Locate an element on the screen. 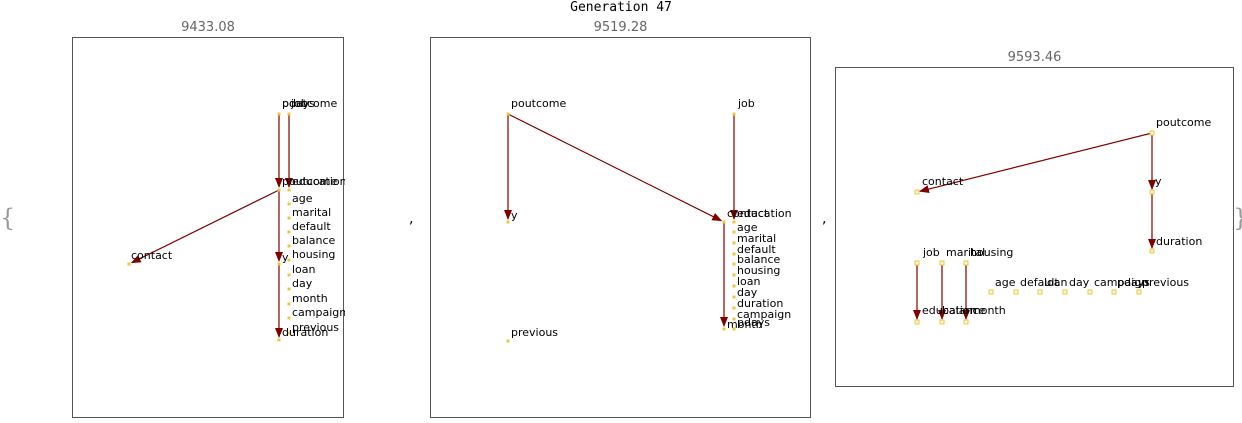 The image size is (1242, 423). node-label: previous is located at coordinates (1165, 282).